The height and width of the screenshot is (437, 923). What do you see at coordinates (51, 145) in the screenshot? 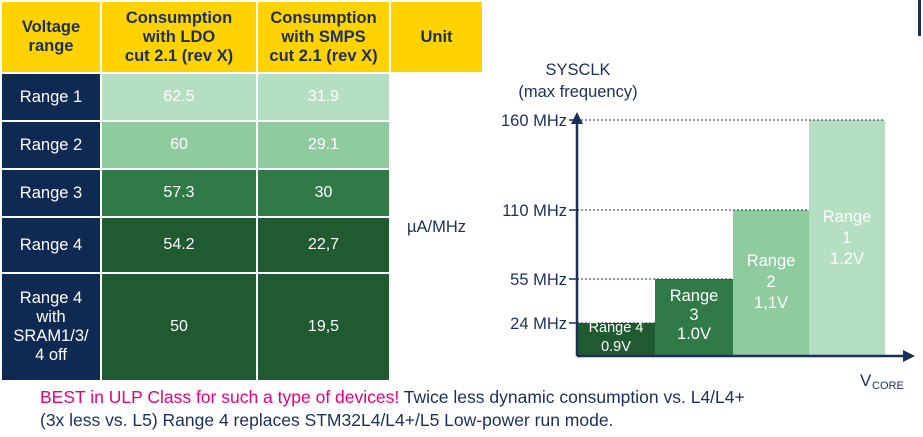
I see `row-label: Range 2` at bounding box center [51, 145].